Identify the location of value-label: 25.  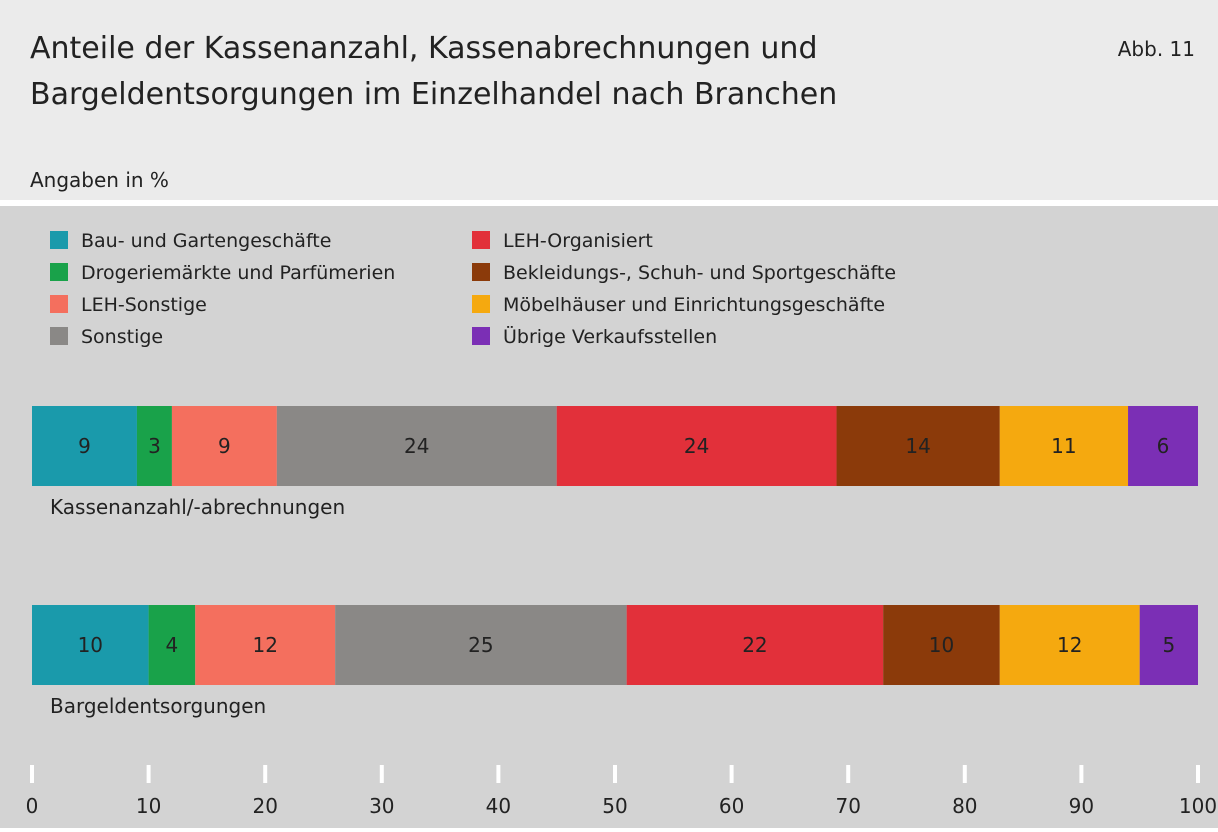
(480, 645).